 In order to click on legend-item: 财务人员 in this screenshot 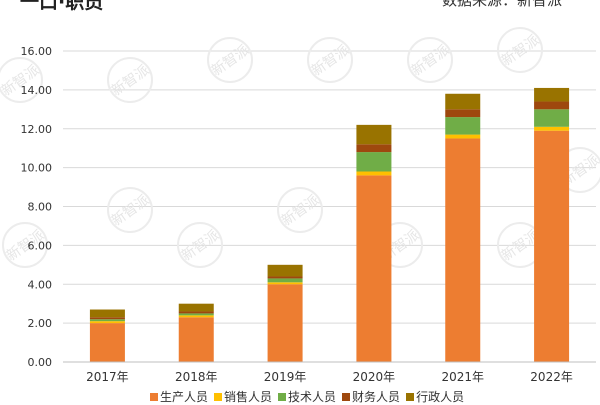, I will do `click(371, 396)`.